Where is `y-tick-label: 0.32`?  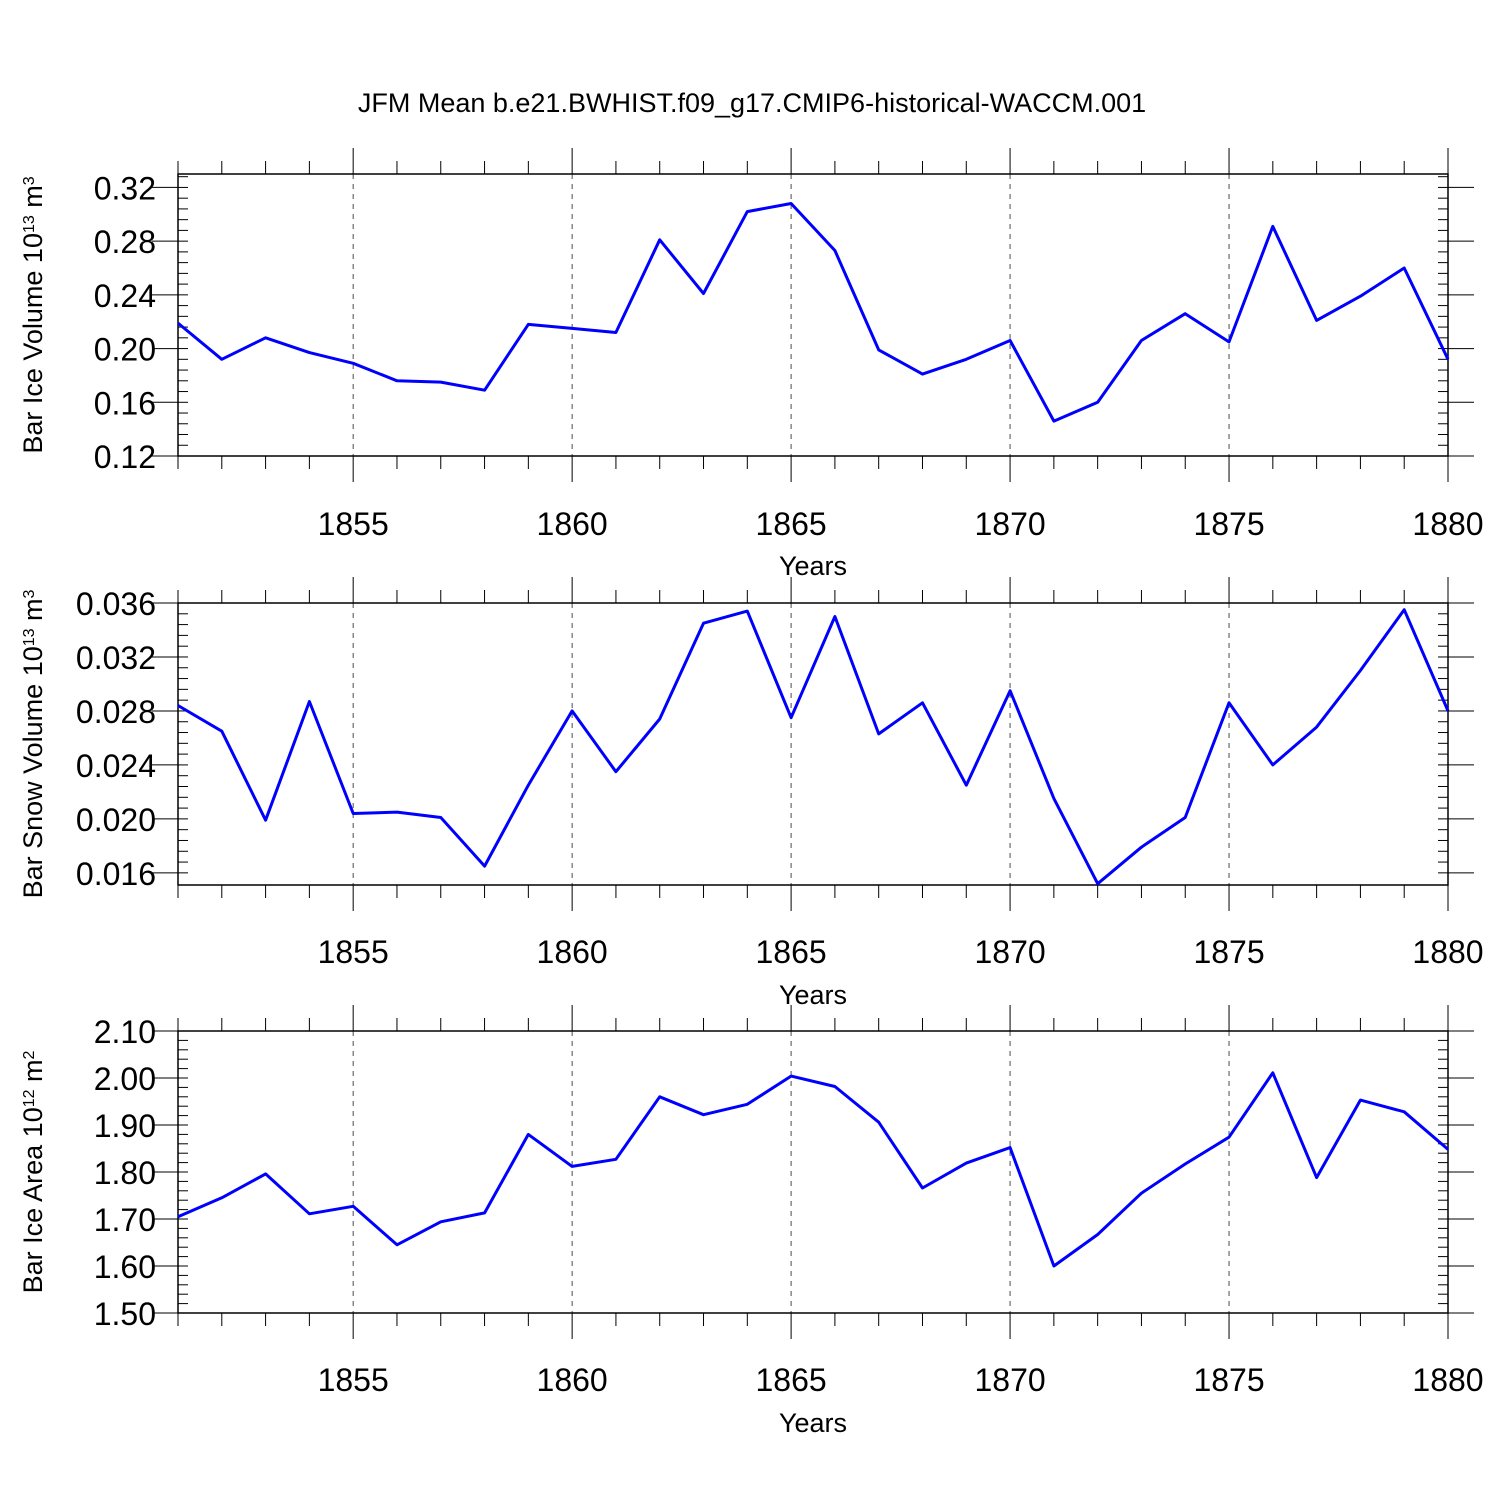 y-tick-label: 0.32 is located at coordinates (125, 188).